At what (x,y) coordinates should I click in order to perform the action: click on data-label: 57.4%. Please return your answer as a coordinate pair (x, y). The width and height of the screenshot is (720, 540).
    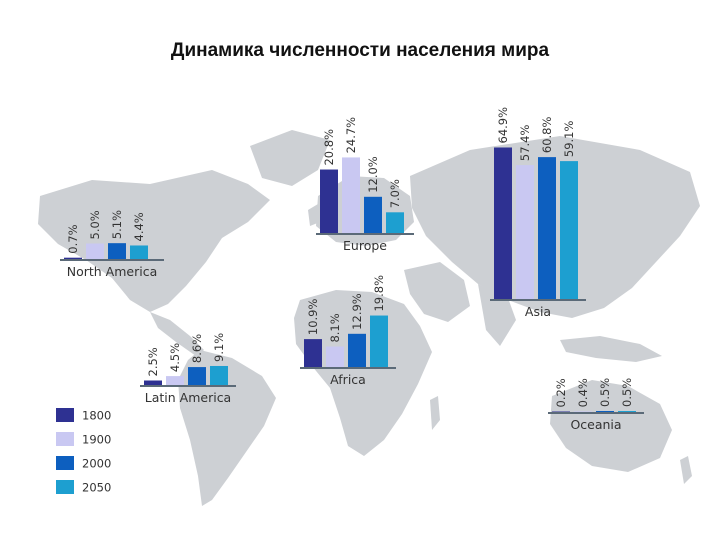
    Looking at the image, I should click on (525, 143).